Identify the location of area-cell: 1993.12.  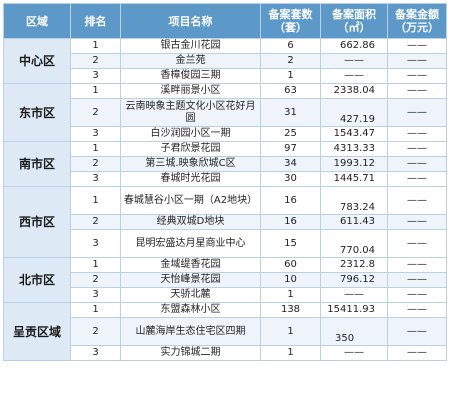
(354, 164).